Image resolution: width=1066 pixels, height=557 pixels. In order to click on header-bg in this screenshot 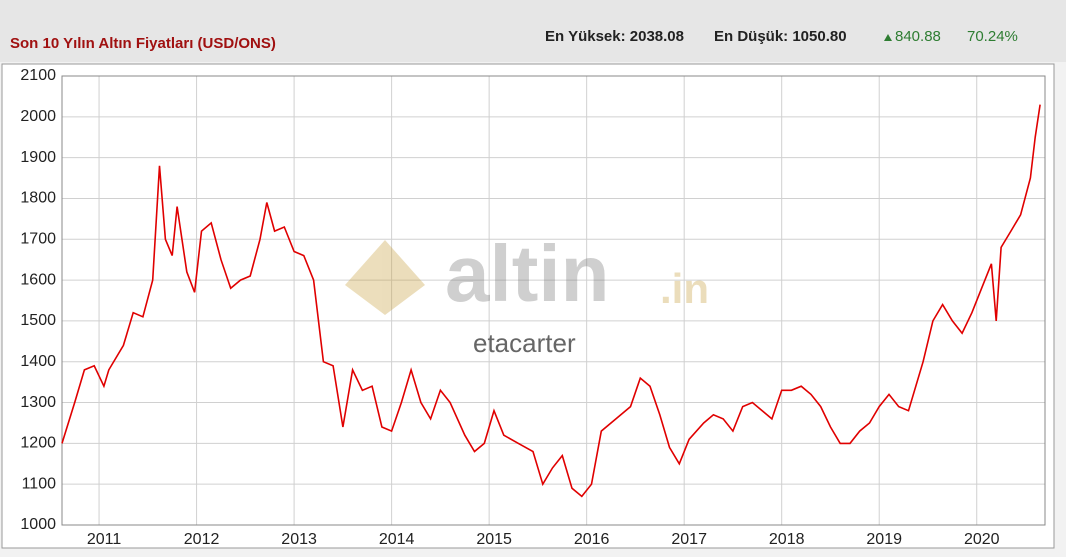, I will do `click(533, 31)`.